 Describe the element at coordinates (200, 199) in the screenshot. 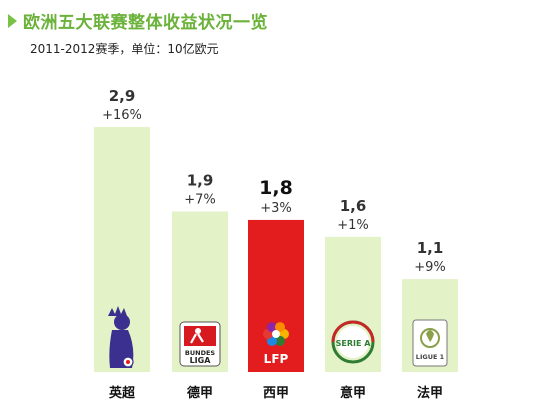

I see `bar-growth-label: +7%` at that location.